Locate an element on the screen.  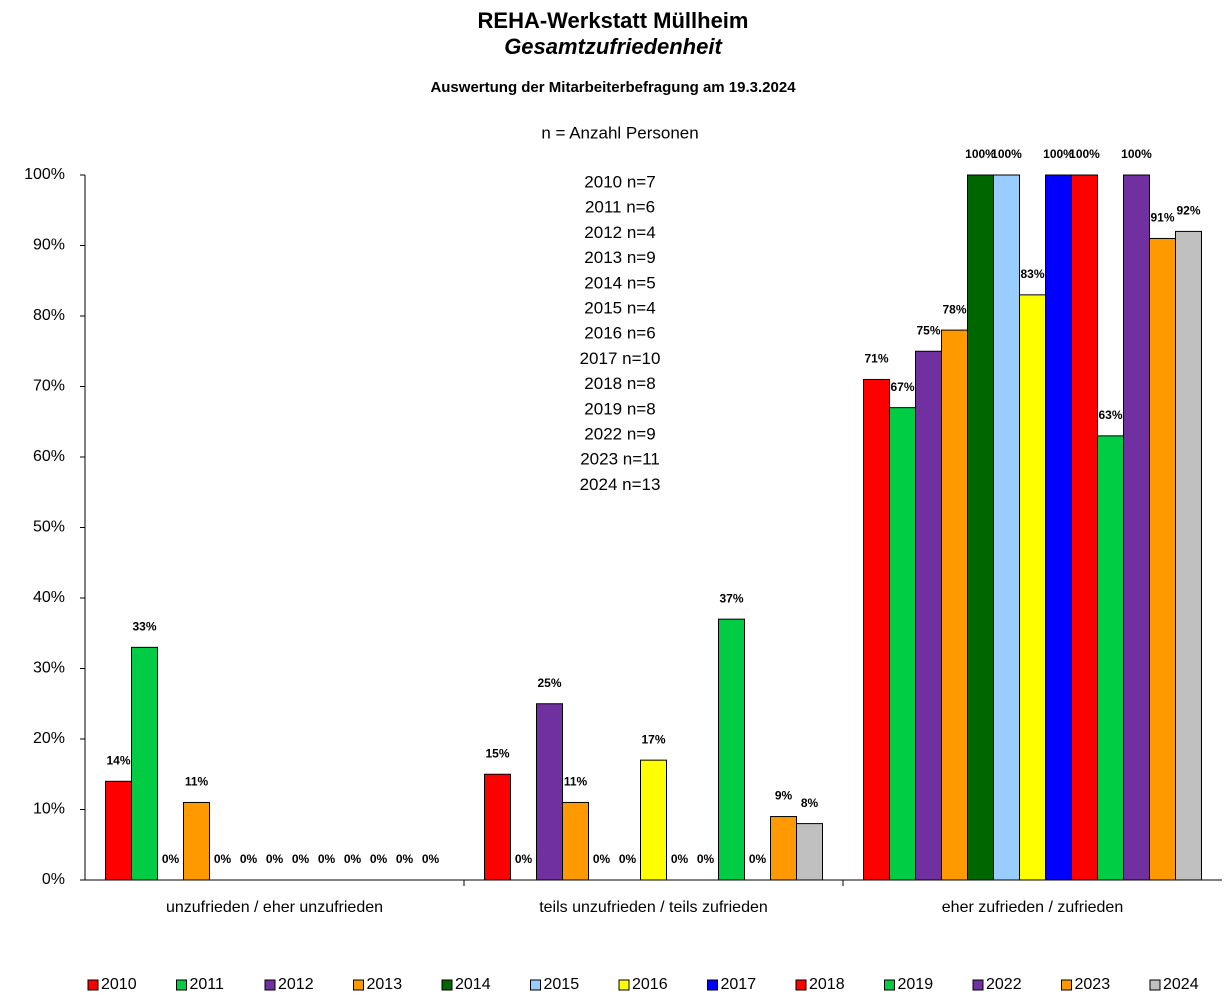
y-tick-label: 90% is located at coordinates (49, 245).